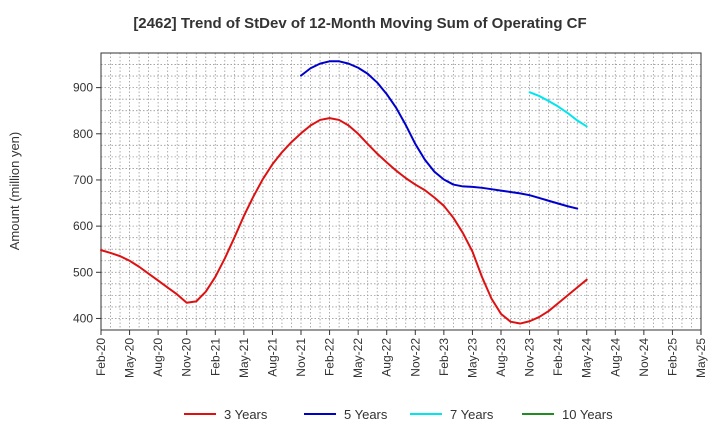 This screenshot has height=440, width=720. I want to click on legend: 3 Years 5 Years 7 Years 10 Years, so click(398, 414).